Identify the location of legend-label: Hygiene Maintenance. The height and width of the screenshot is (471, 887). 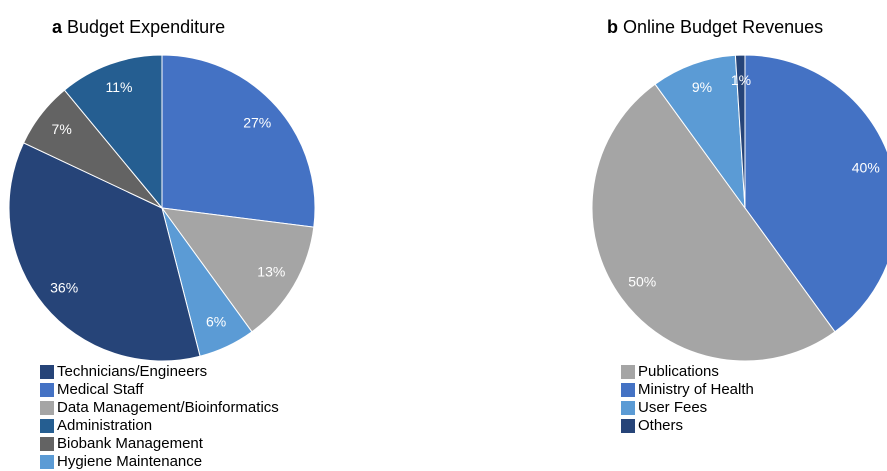
(129, 461).